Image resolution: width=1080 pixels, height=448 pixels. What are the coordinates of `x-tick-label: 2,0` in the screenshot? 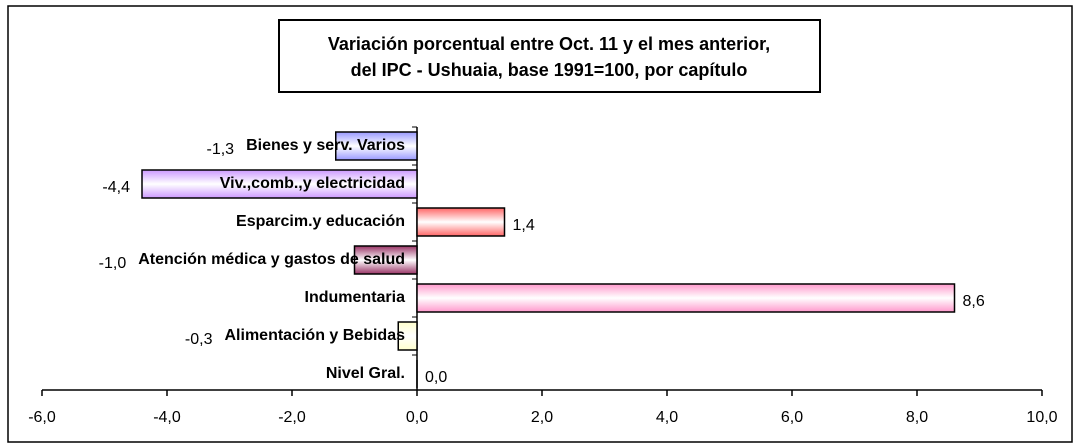 It's located at (542, 417).